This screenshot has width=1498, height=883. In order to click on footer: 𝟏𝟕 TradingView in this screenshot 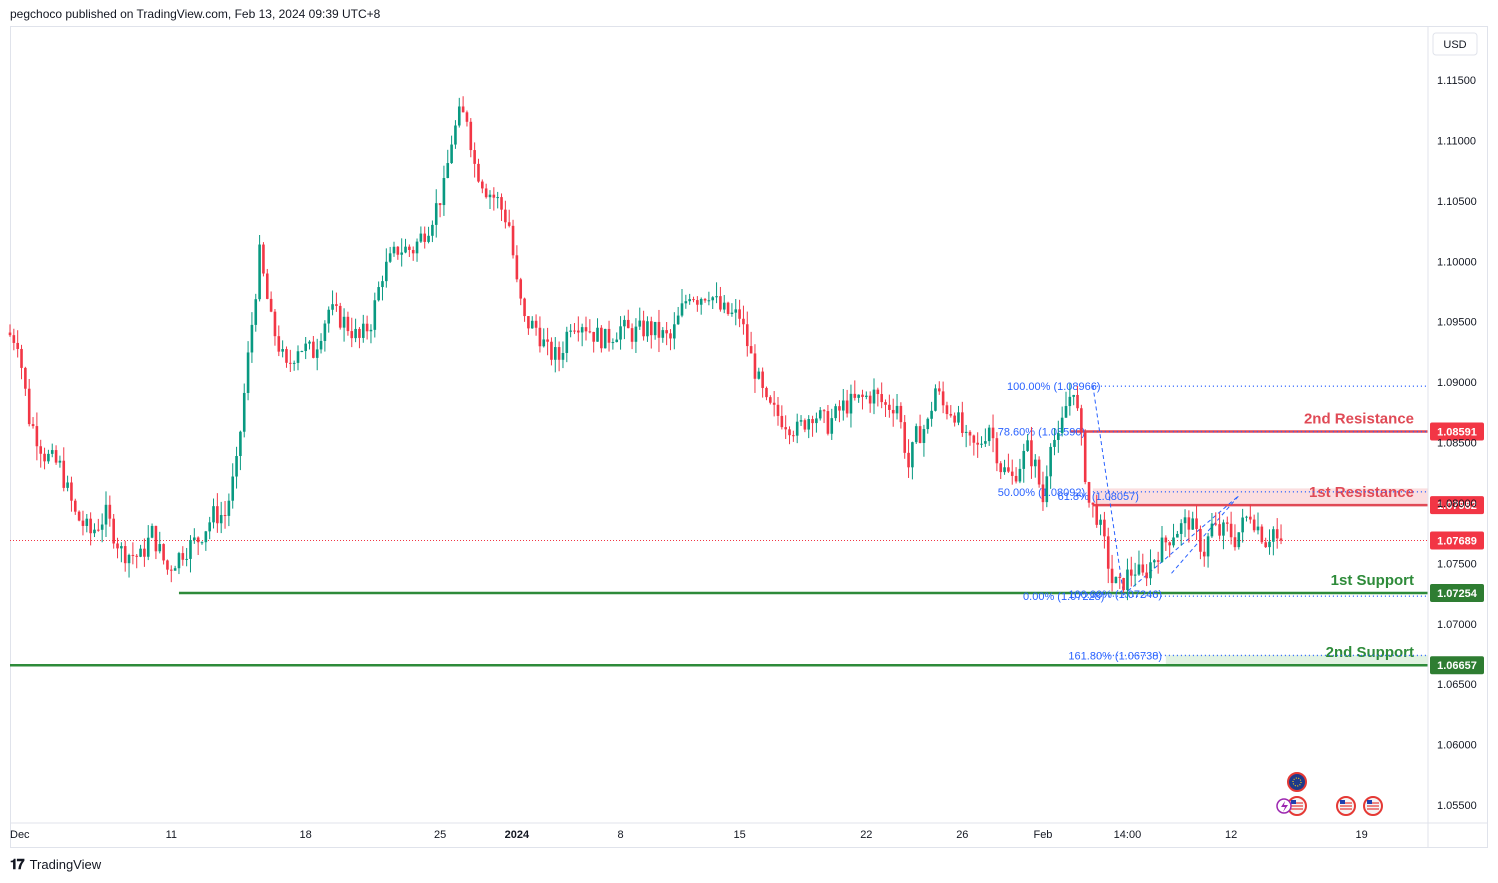, I will do `click(55, 864)`.